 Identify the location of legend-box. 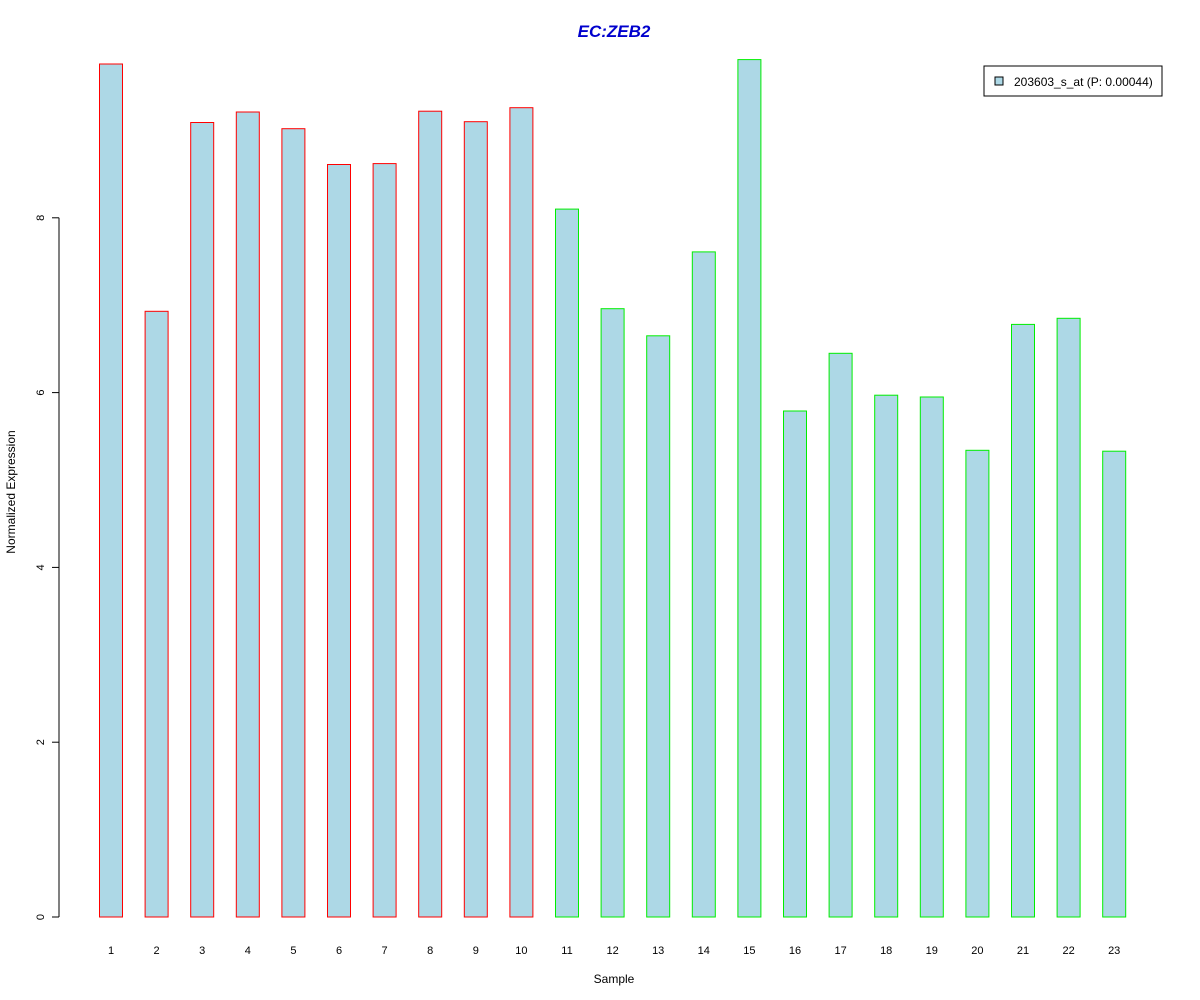
(1073, 81).